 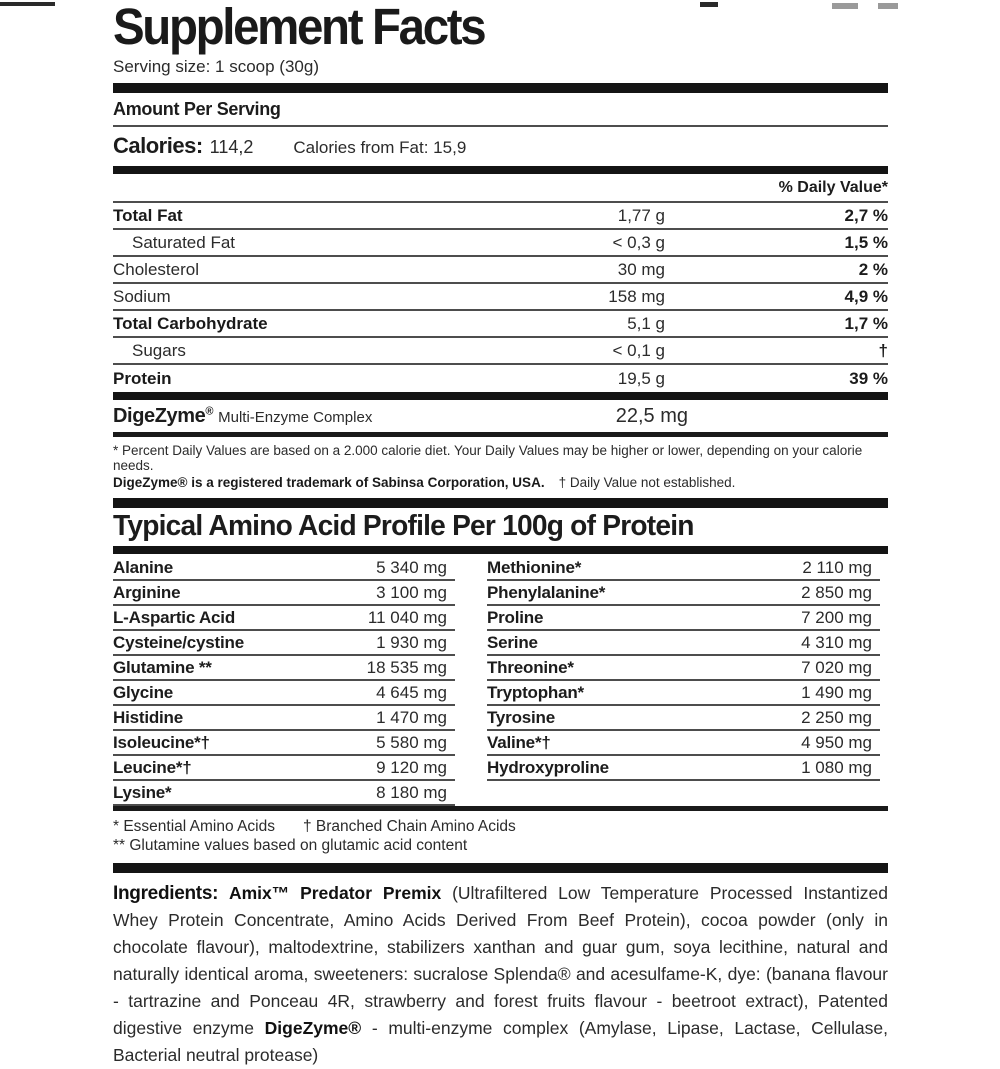 I want to click on amino-name: Glycine, so click(x=143, y=692).